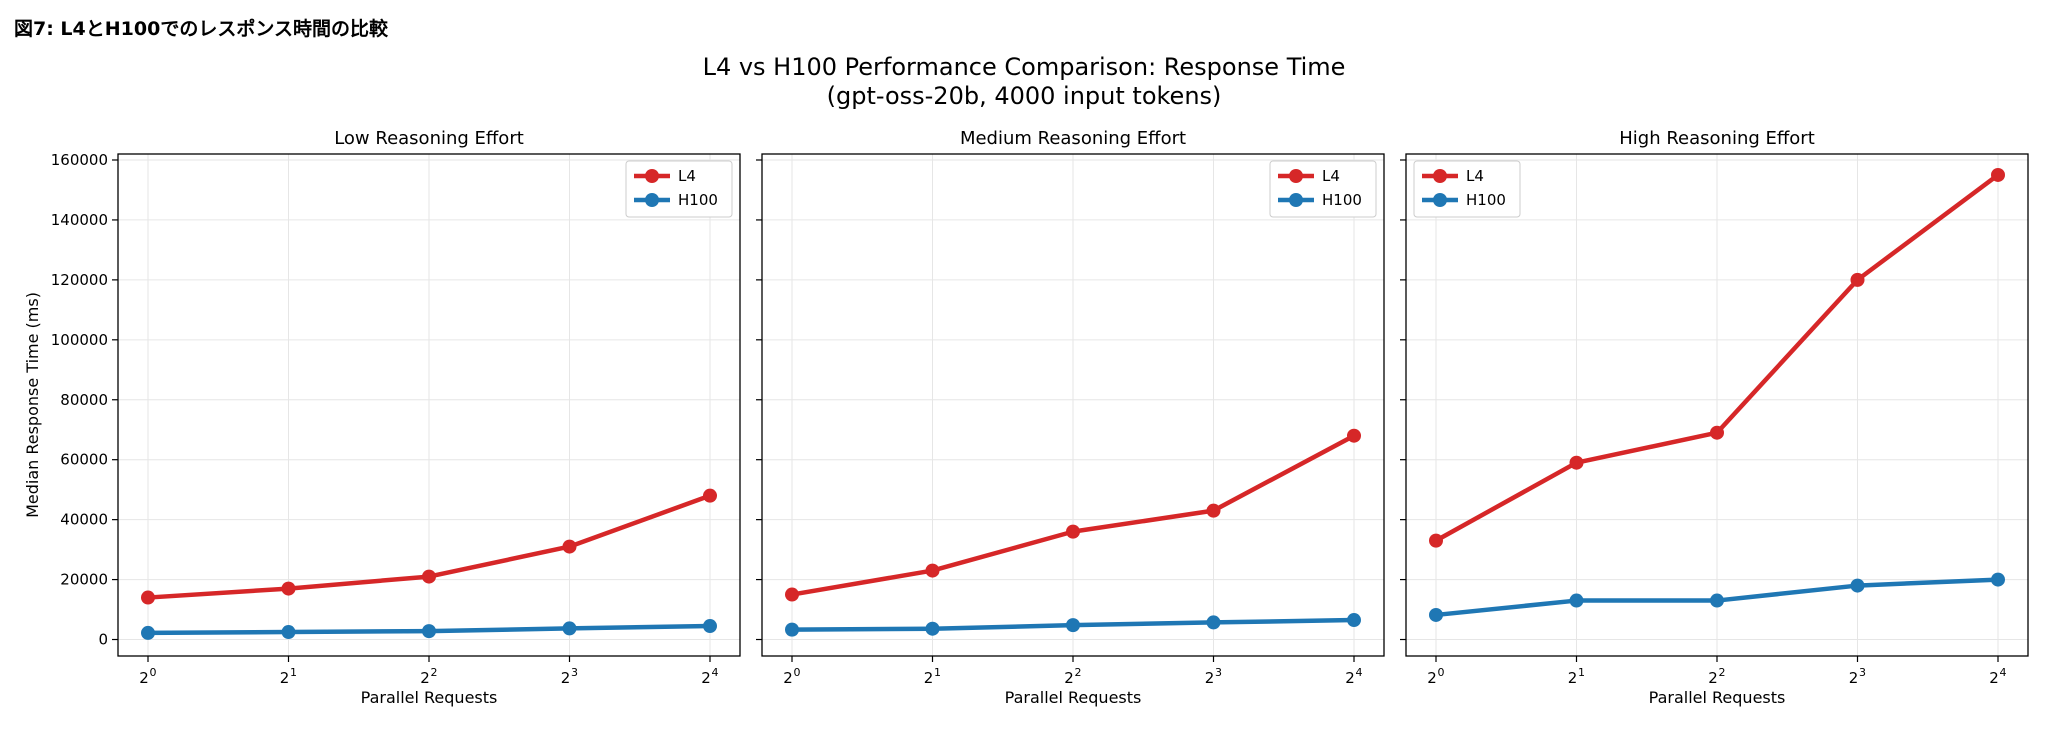  What do you see at coordinates (201, 29) in the screenshot?
I see `figure-caption: 図7: L4とH100でのレスポンス時間の比較` at bounding box center [201, 29].